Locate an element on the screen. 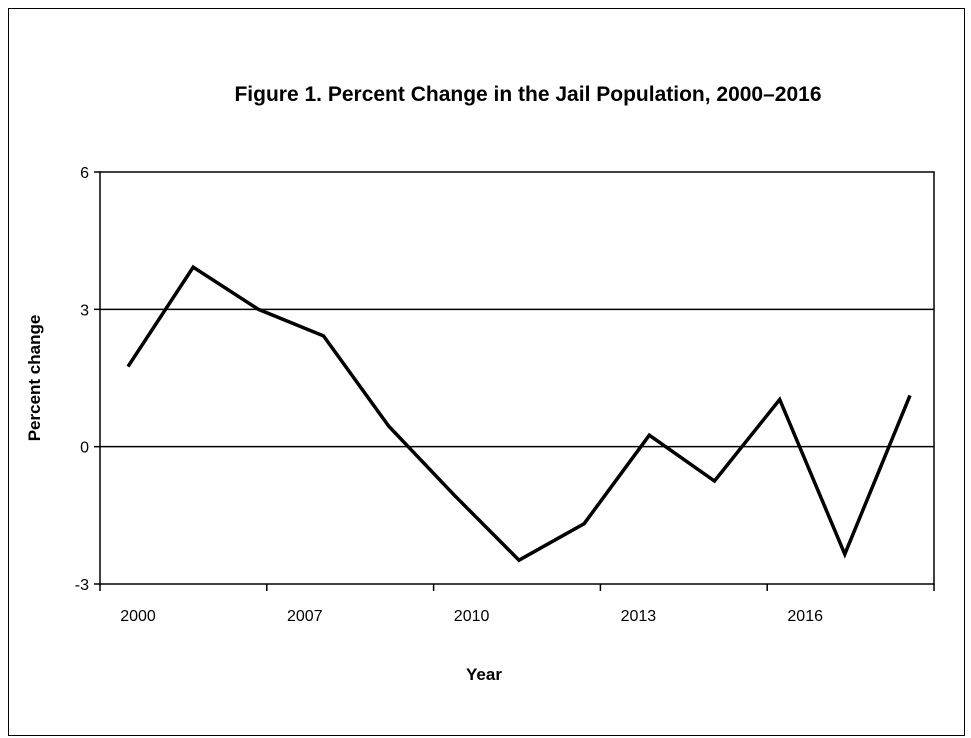  y-axis-label: Percent change is located at coordinates (34, 378).